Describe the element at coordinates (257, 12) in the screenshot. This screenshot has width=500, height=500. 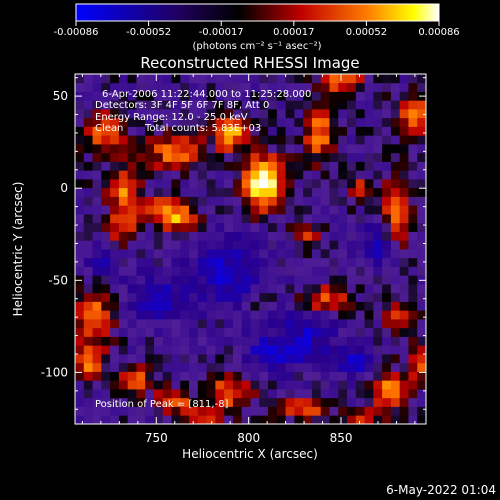
I see `colorbar-frame` at that location.